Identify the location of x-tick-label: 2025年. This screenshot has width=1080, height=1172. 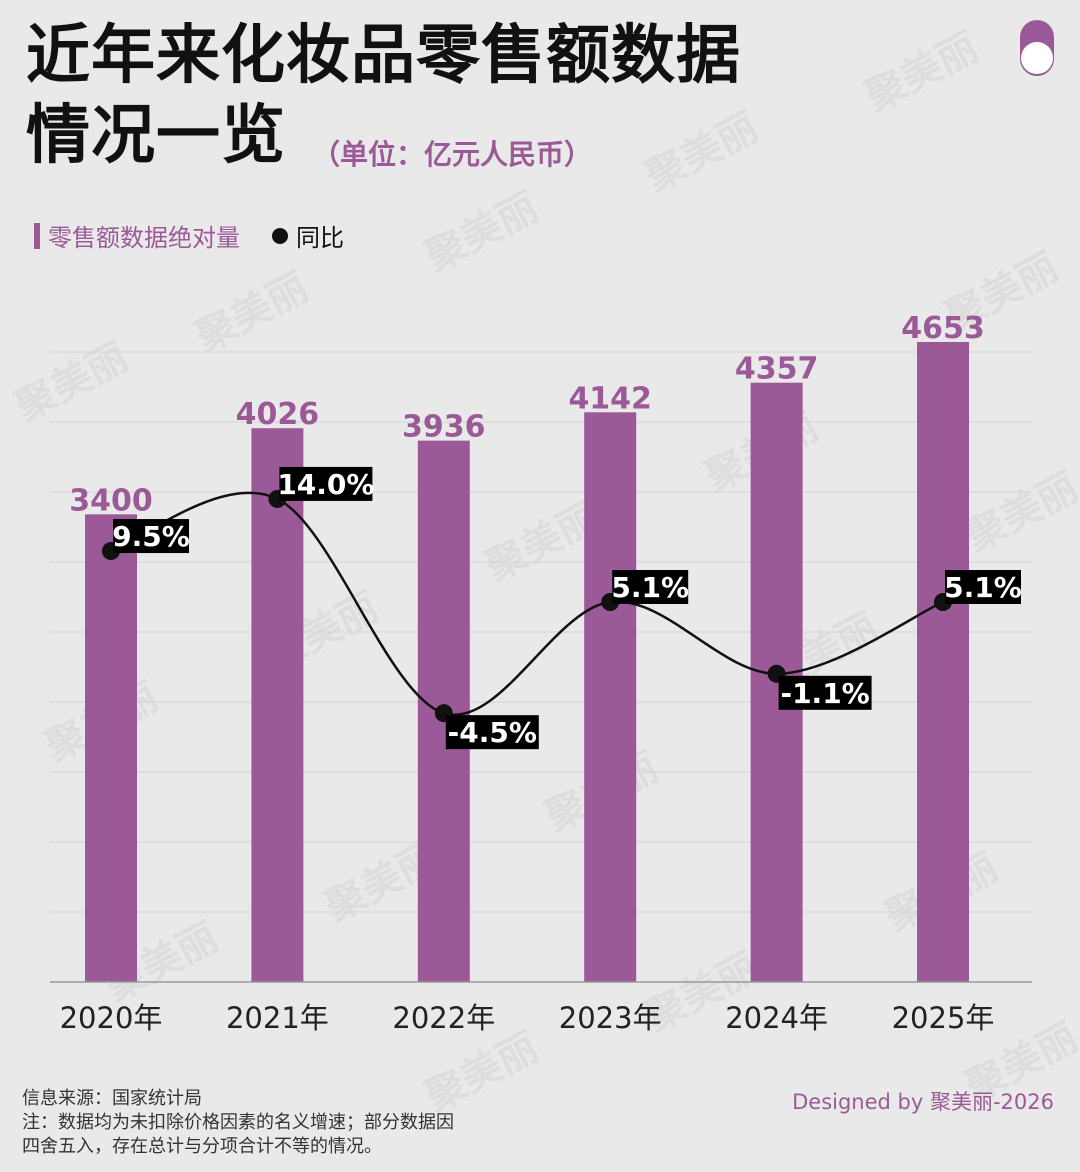
(943, 1018).